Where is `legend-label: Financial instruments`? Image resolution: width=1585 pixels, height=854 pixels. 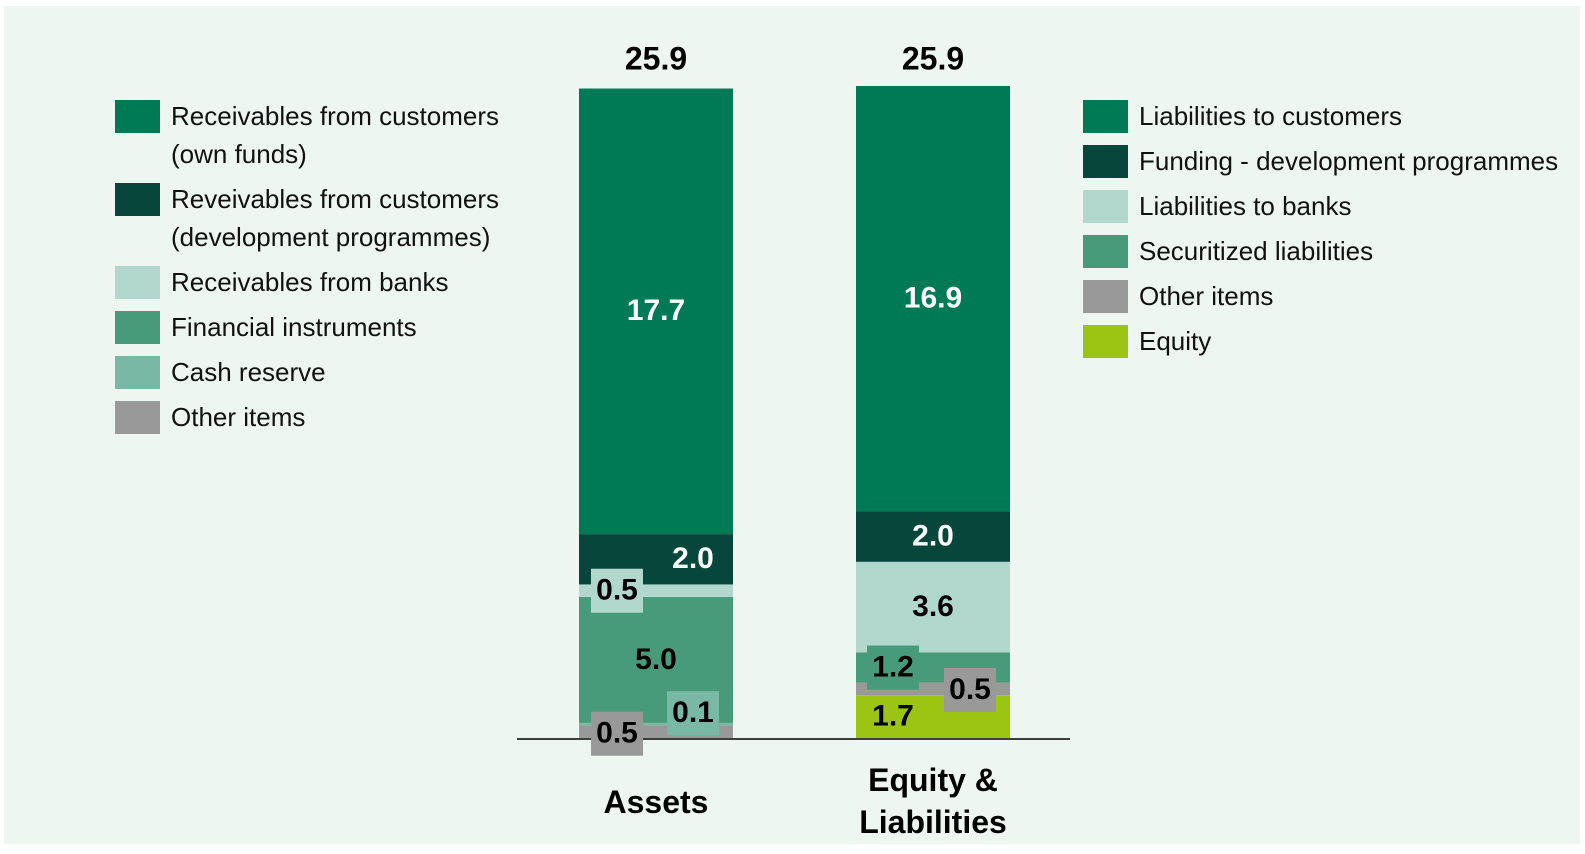
legend-label: Financial instruments is located at coordinates (294, 327).